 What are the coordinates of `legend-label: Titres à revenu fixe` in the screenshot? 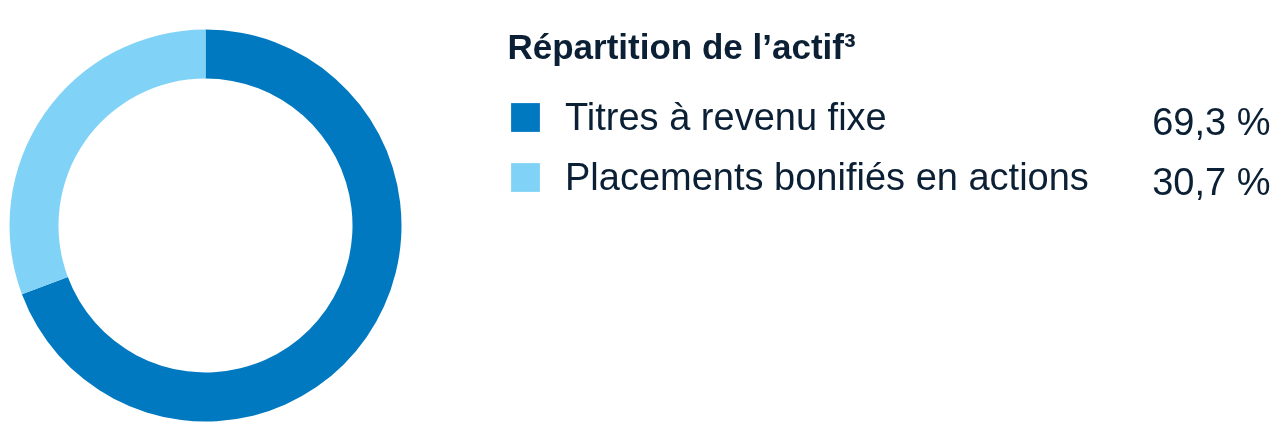 It's located at (726, 117).